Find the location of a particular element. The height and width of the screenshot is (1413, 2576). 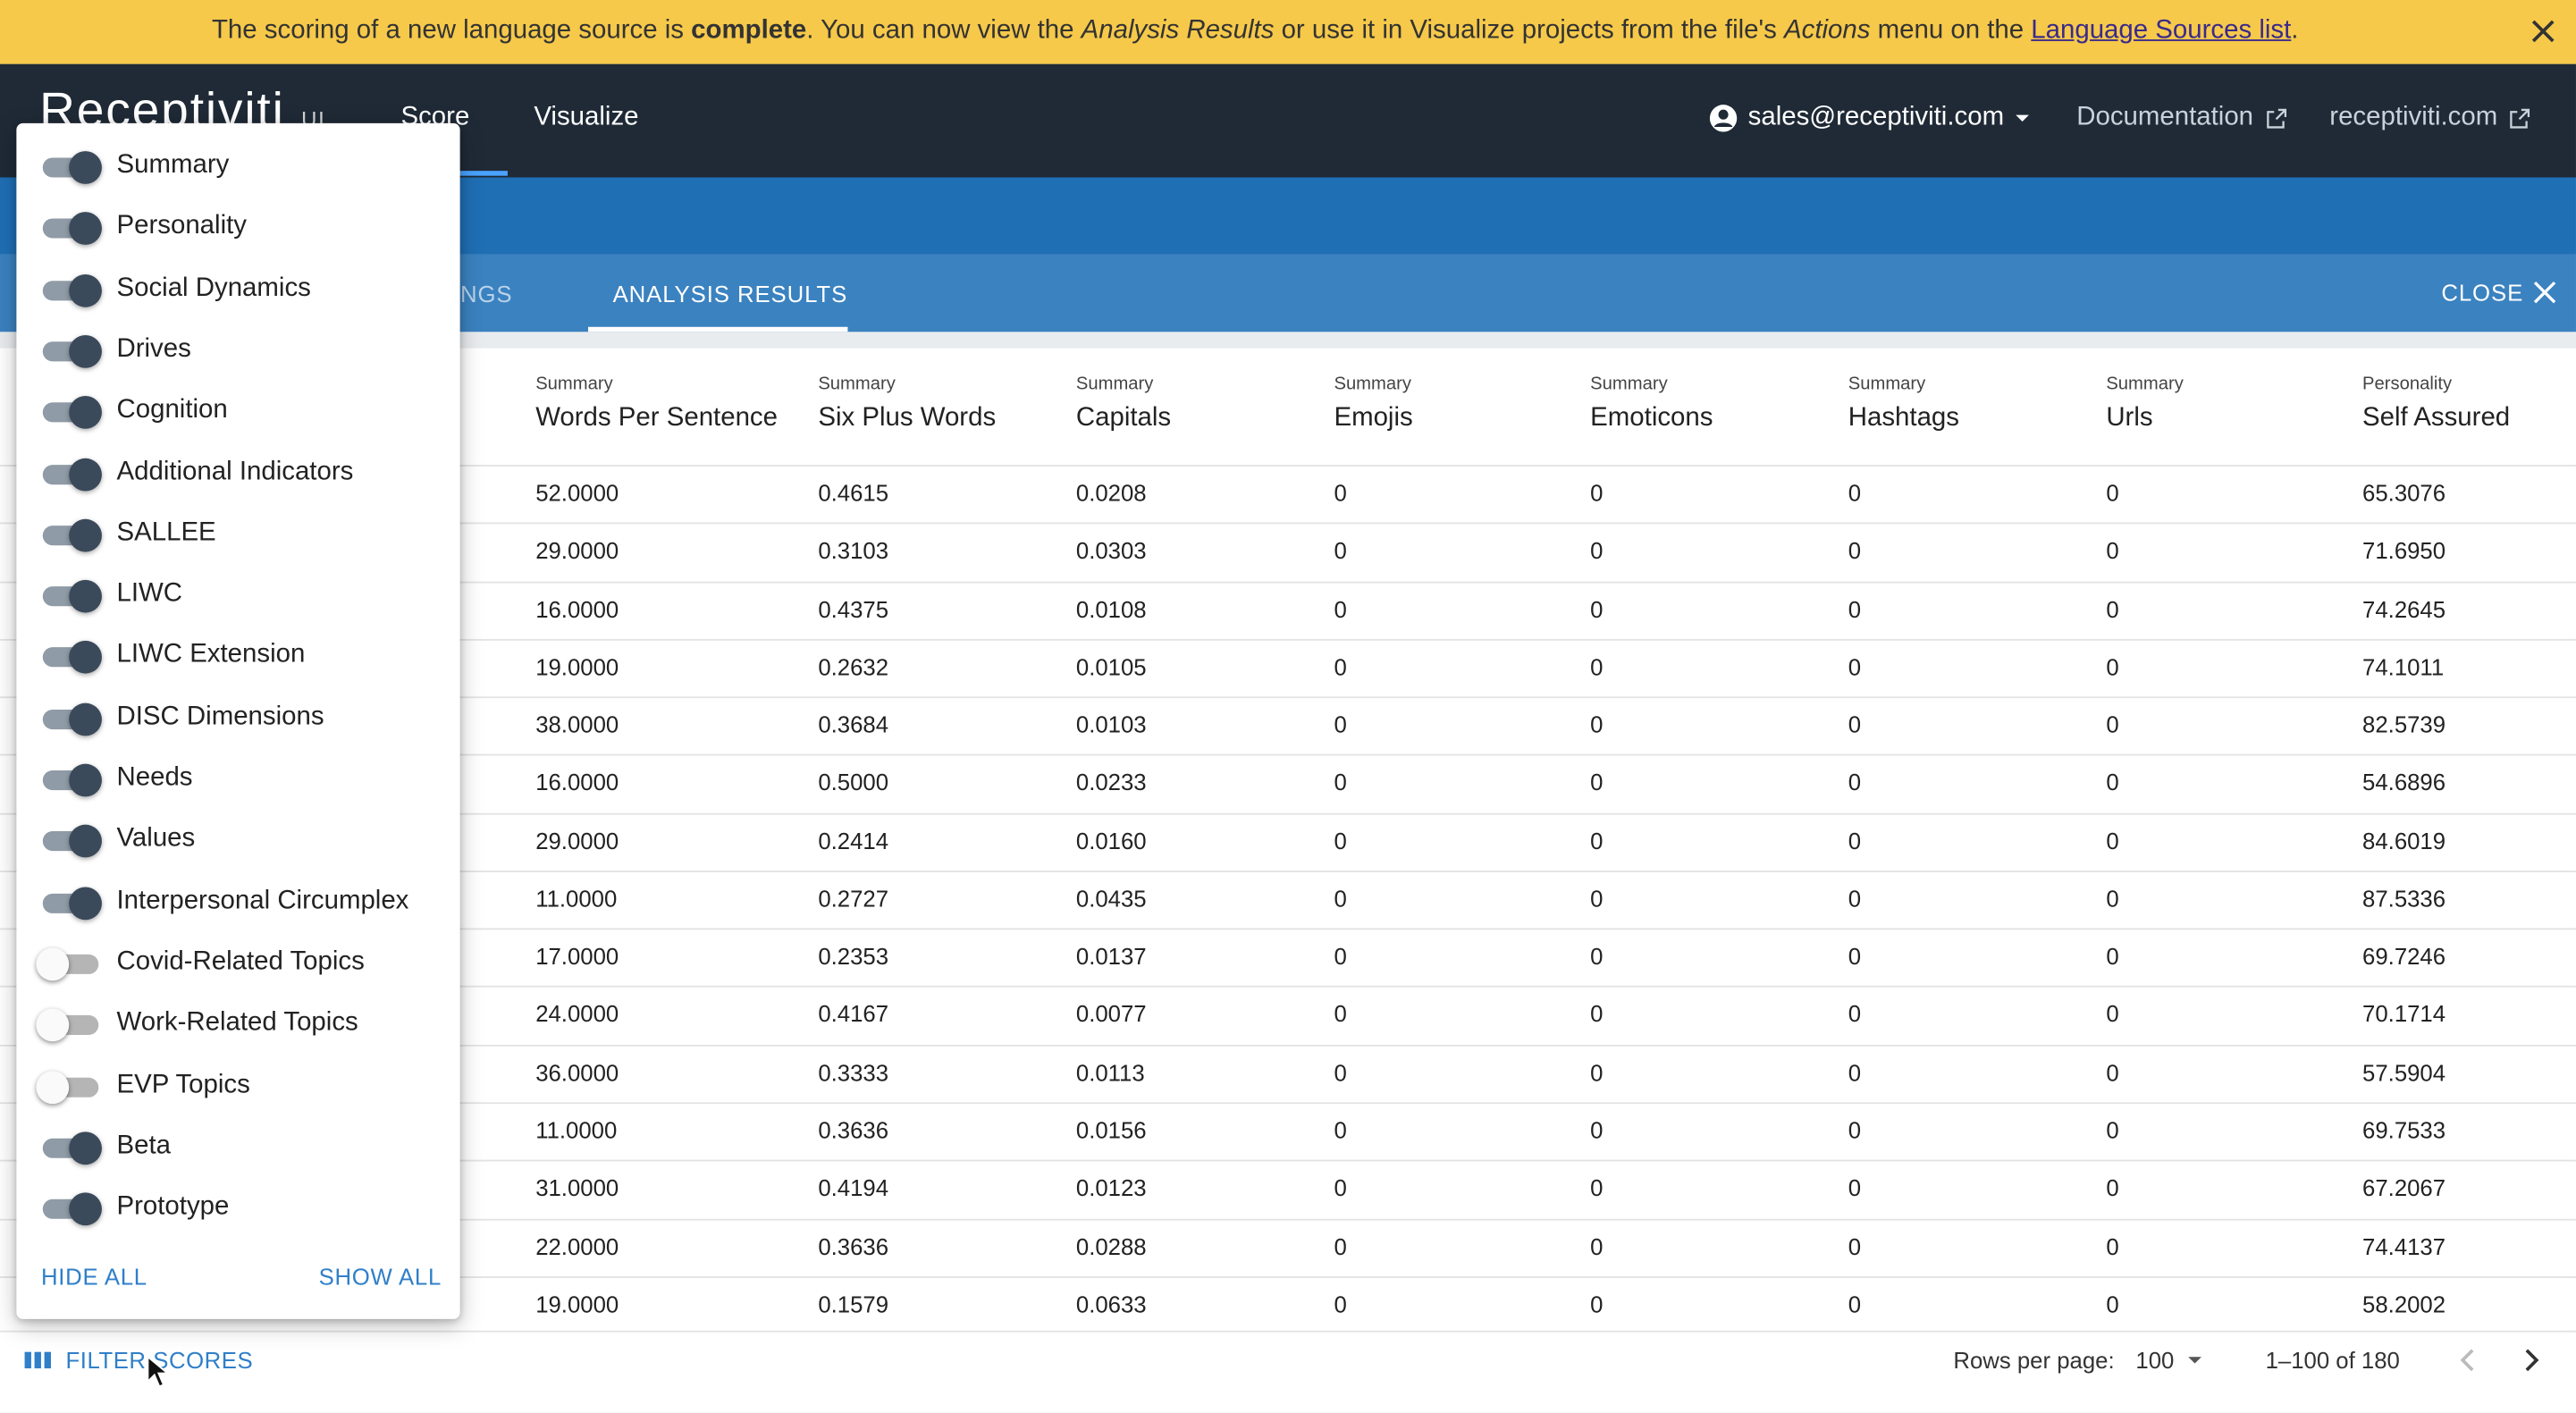

chevron-left-icon is located at coordinates (2468, 1360).